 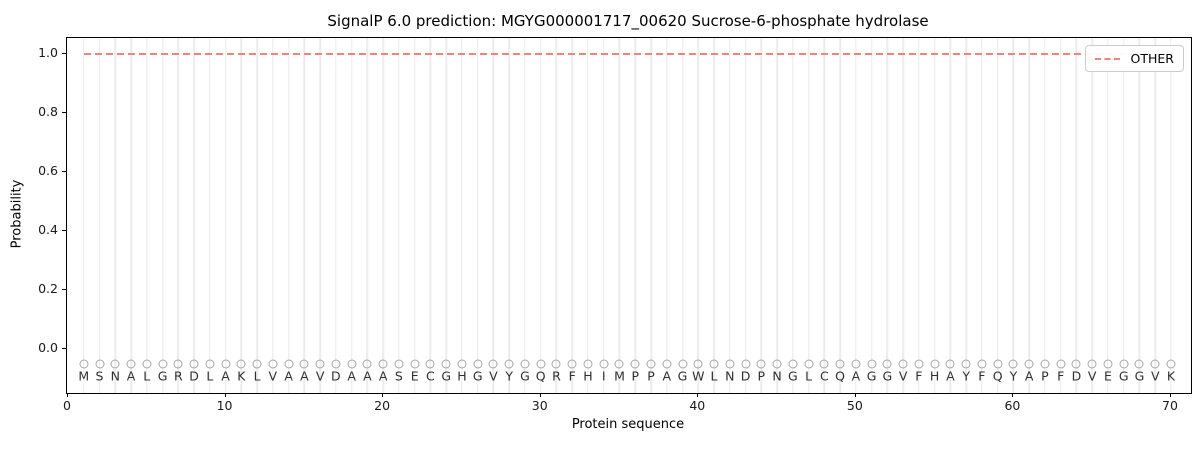 What do you see at coordinates (628, 424) in the screenshot?
I see `x-axis-label: Protein sequence` at bounding box center [628, 424].